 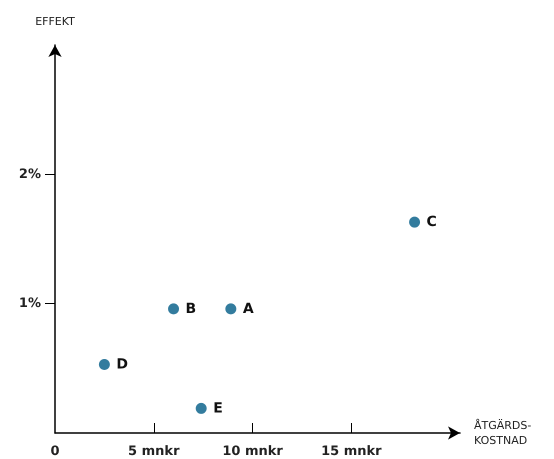 I want to click on annotation: E, so click(x=218, y=408).